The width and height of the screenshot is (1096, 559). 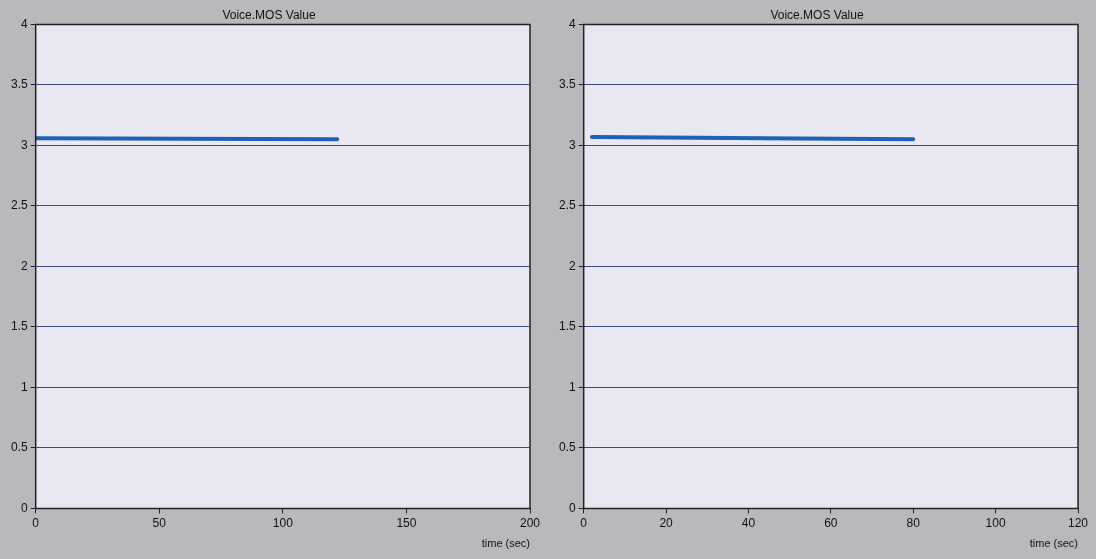 What do you see at coordinates (530, 522) in the screenshot?
I see `x-tick-label: 200` at bounding box center [530, 522].